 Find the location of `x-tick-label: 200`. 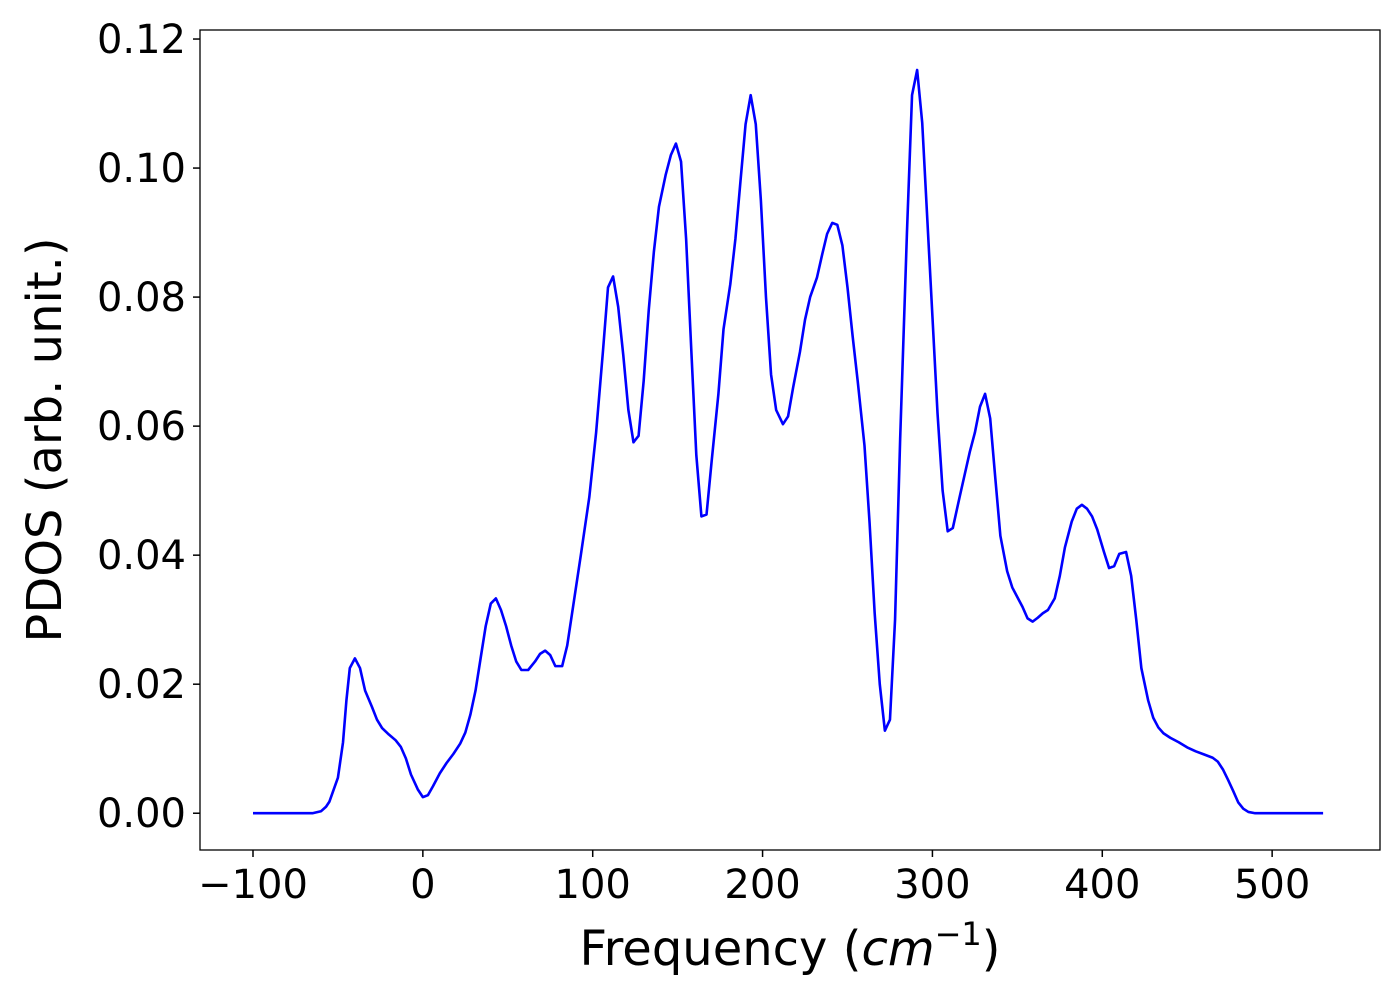

x-tick-label: 200 is located at coordinates (762, 885).